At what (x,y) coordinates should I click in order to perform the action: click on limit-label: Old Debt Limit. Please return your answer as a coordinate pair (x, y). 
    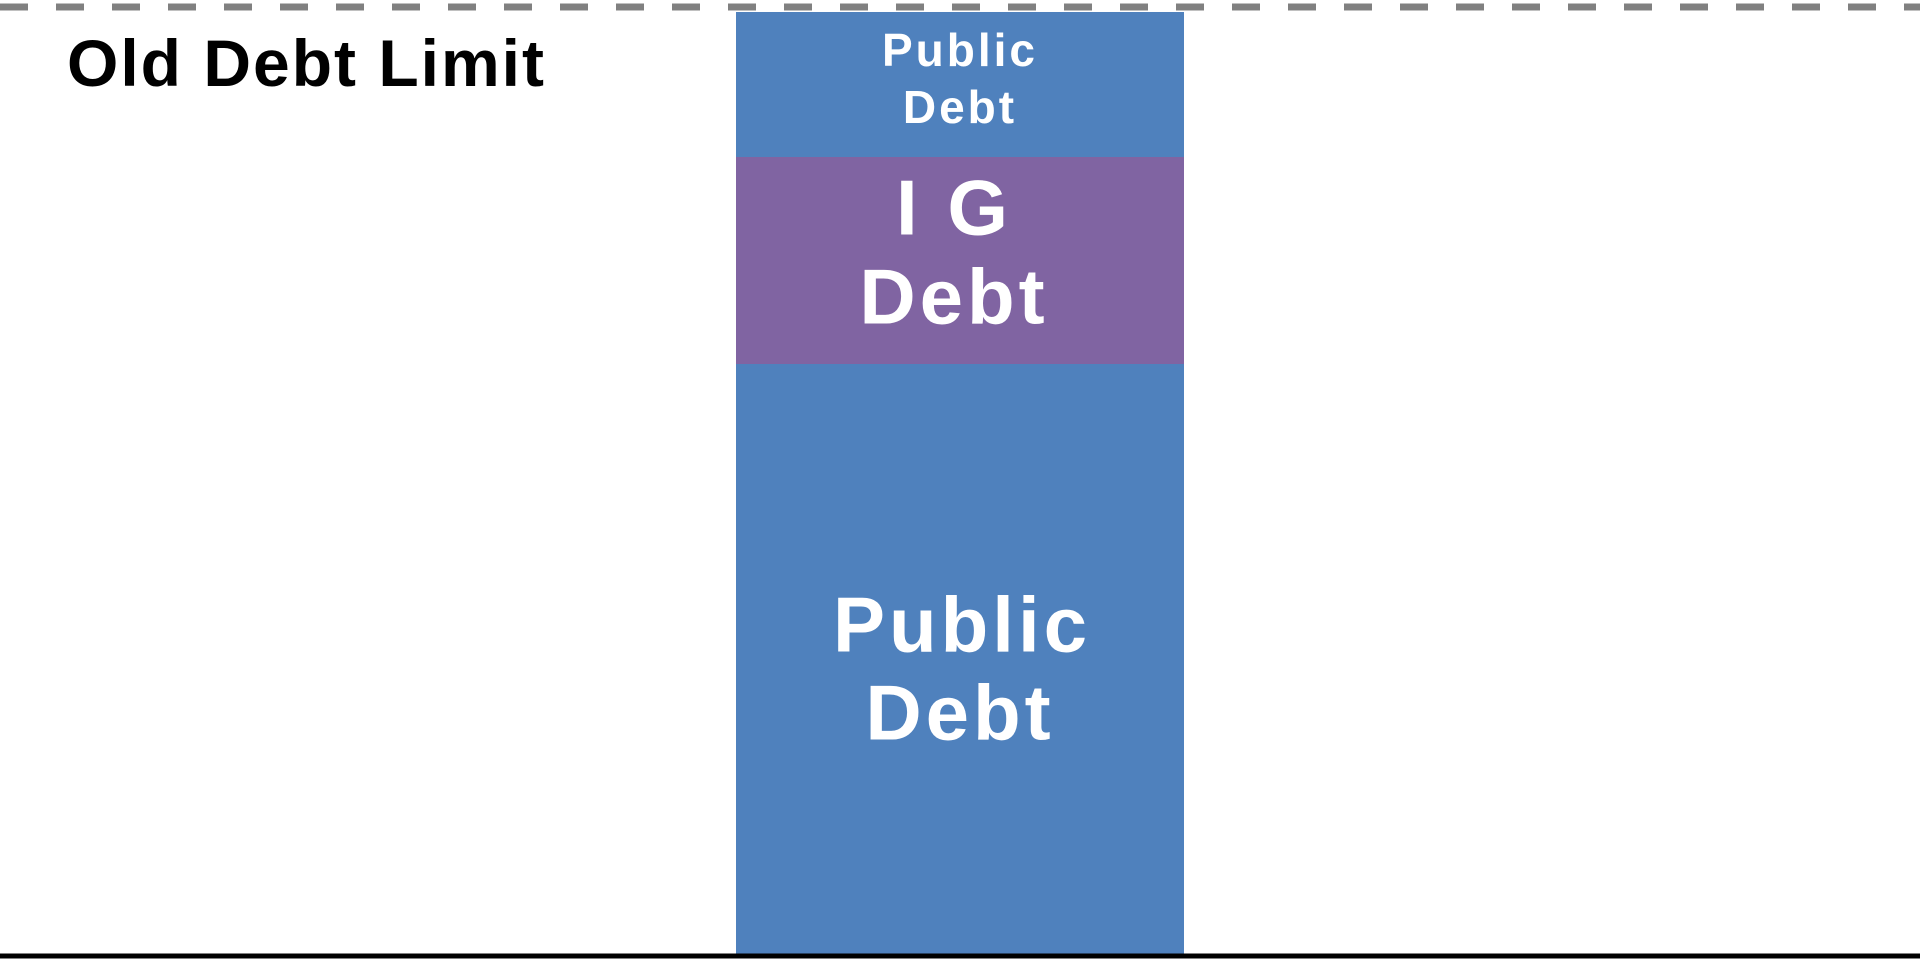
    Looking at the image, I should click on (306, 63).